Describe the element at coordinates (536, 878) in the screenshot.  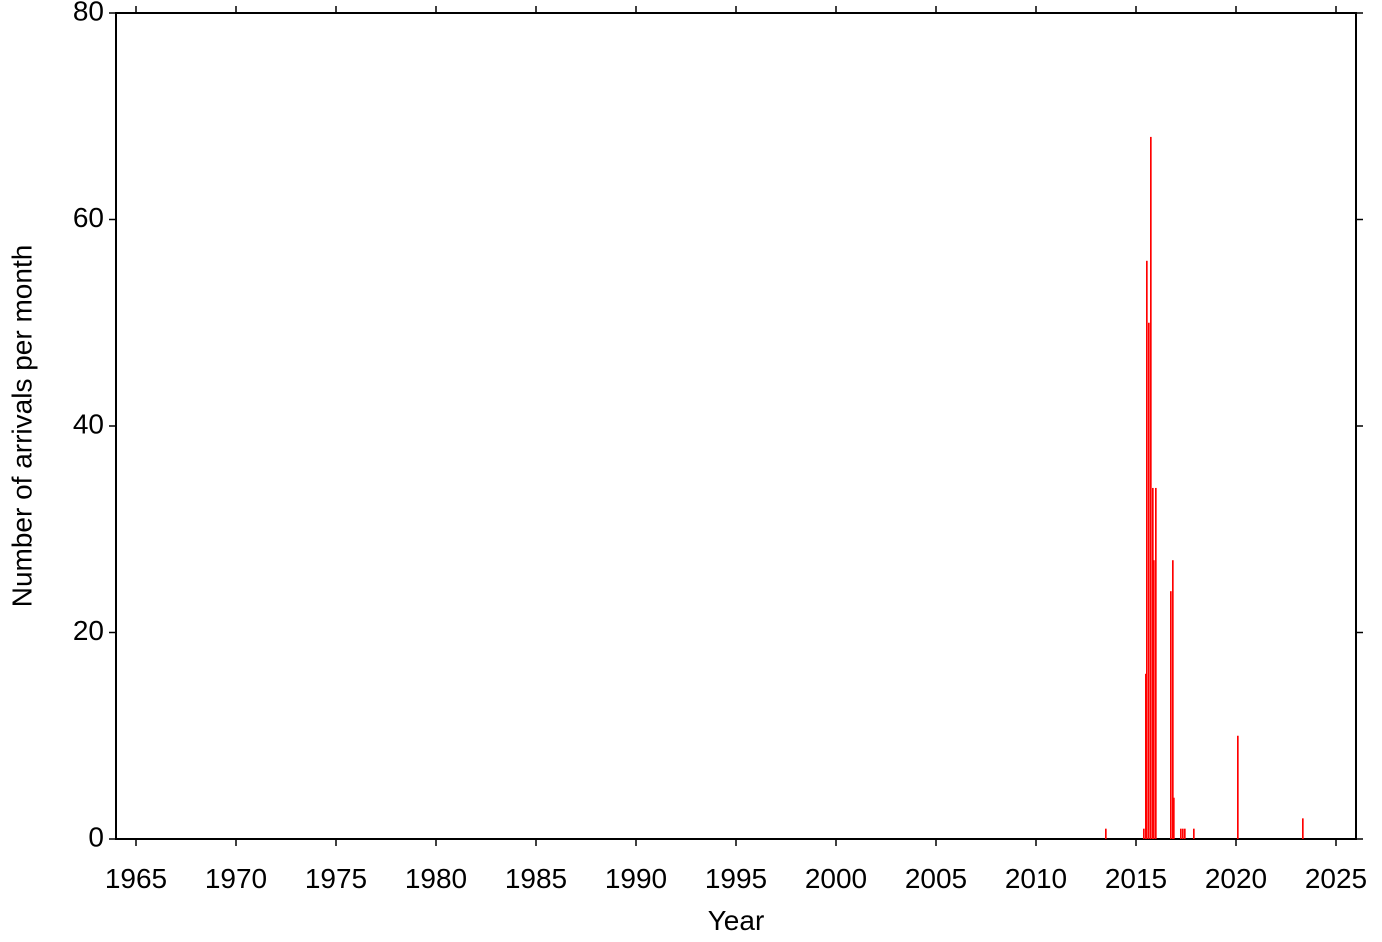
I see `x-tick-label: 1985` at that location.